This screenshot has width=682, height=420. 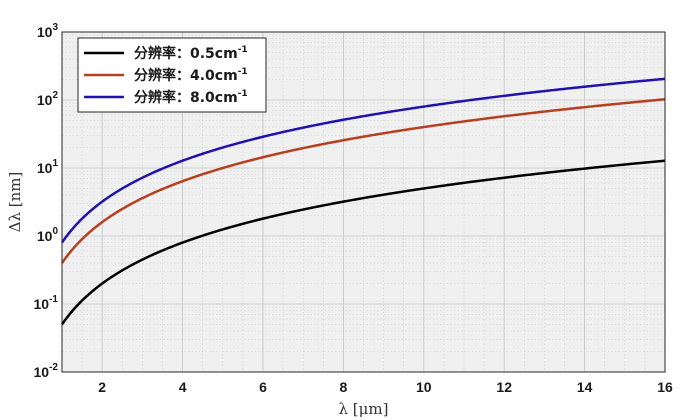 I want to click on y-axis-ticks: 10⁻² 10⁻¹ 10⁰ 10¹ 10² 10³, so click(x=46, y=201).